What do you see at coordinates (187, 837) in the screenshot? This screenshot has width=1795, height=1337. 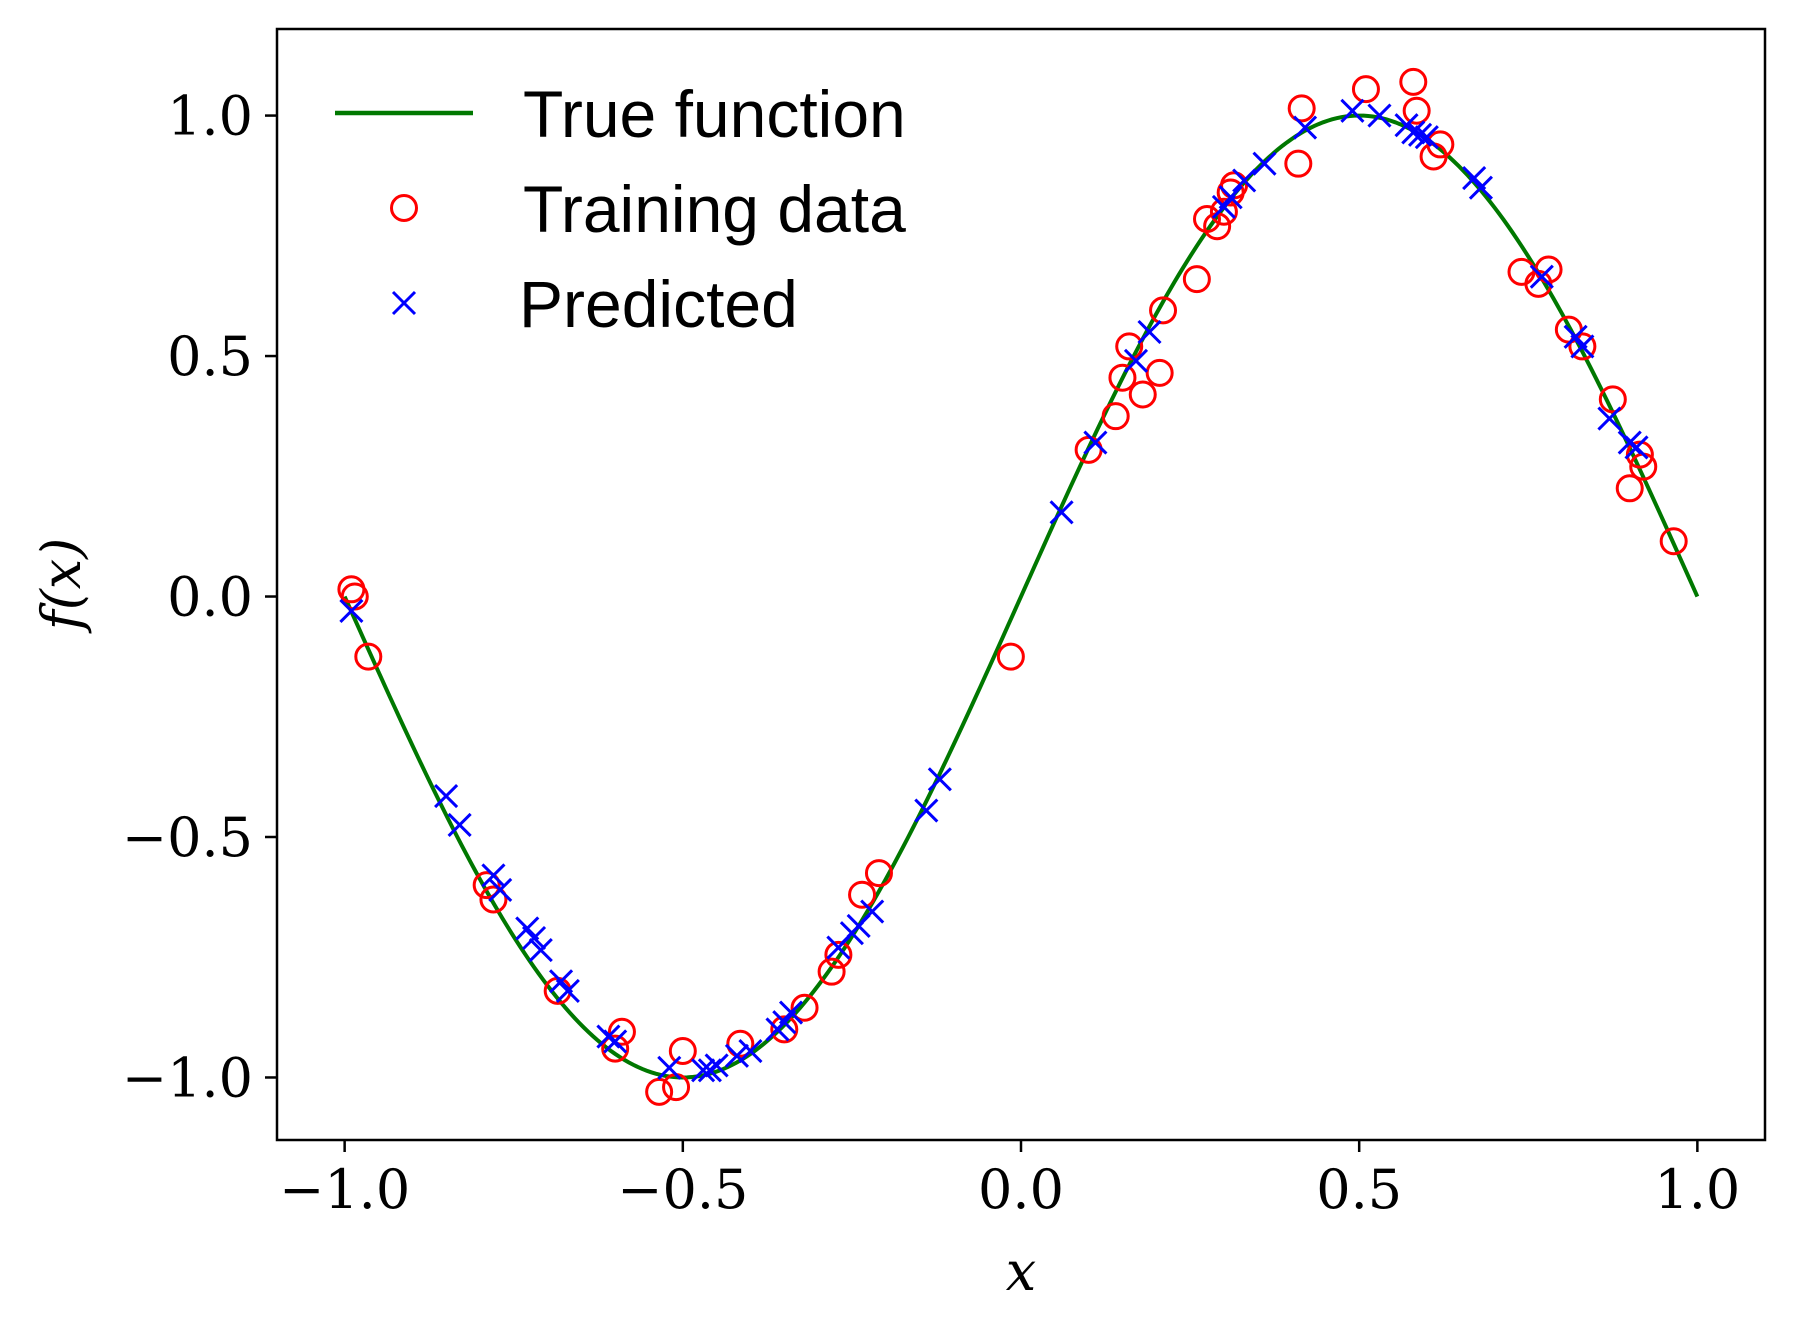 I see `y-tick-label: −0.5` at bounding box center [187, 837].